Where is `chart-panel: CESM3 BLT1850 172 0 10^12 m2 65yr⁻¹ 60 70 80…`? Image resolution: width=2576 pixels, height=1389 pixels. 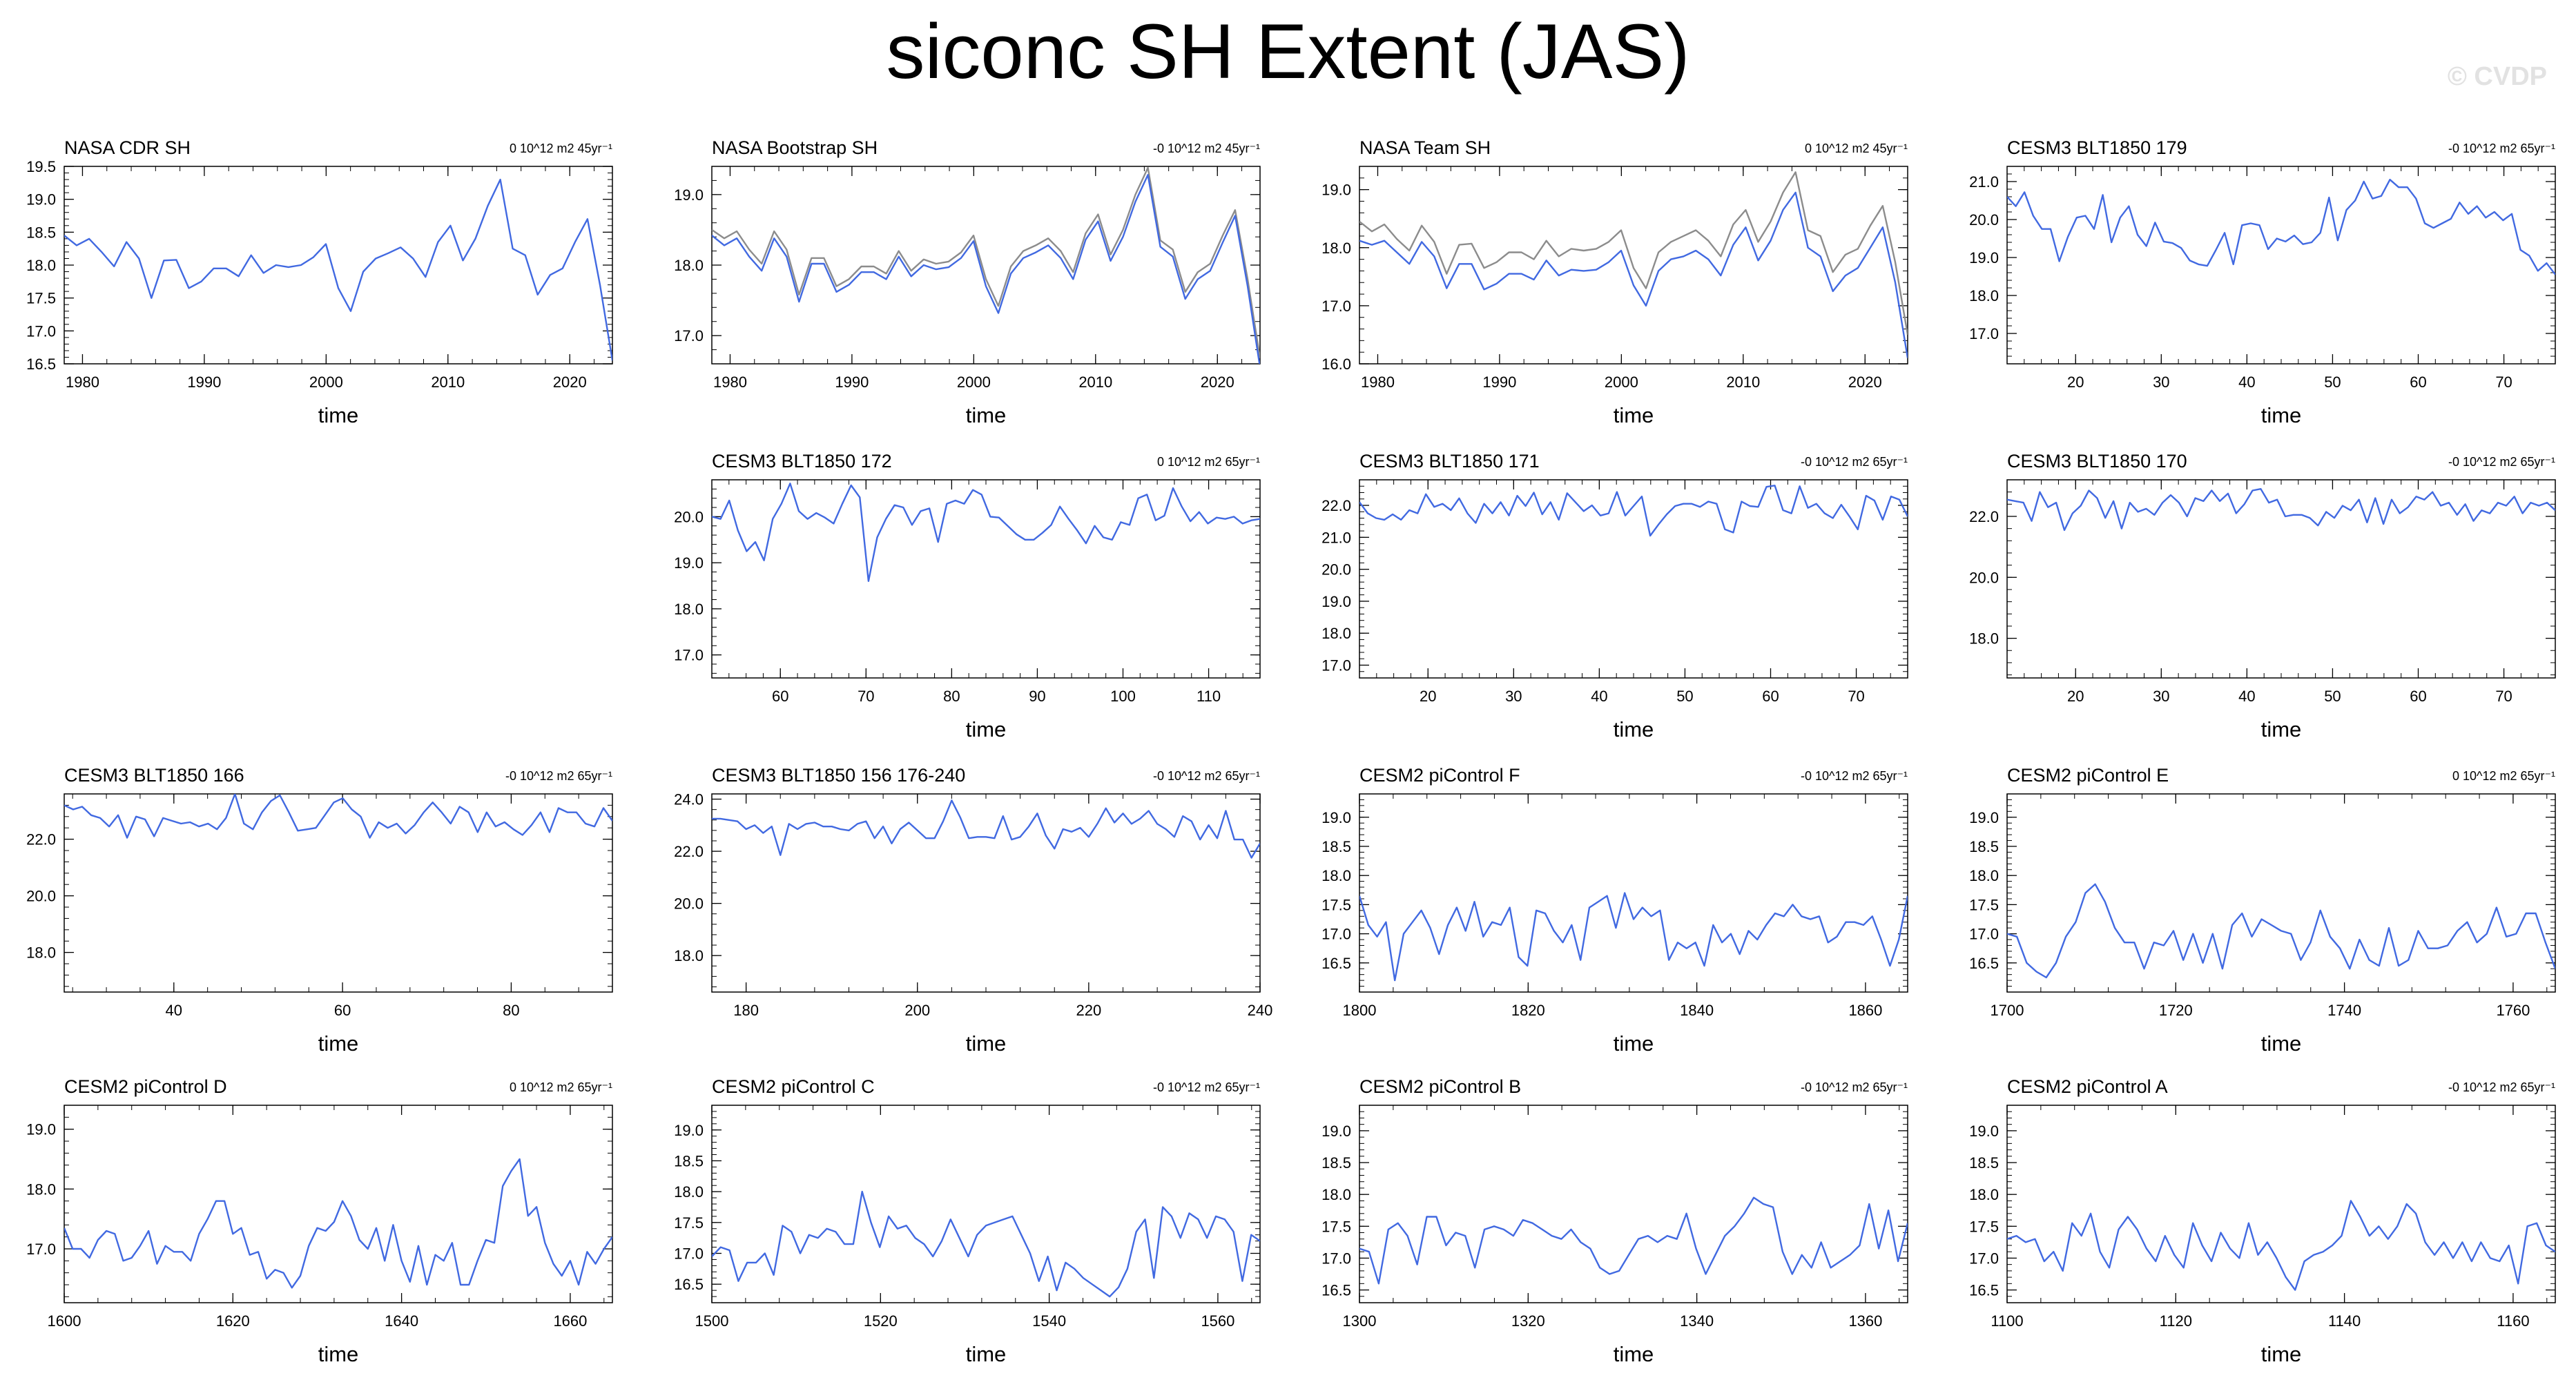
chart-panel: CESM3 BLT1850 172 0 10^12 m2 65yr⁻¹ 60 70 80… is located at coordinates (968, 596).